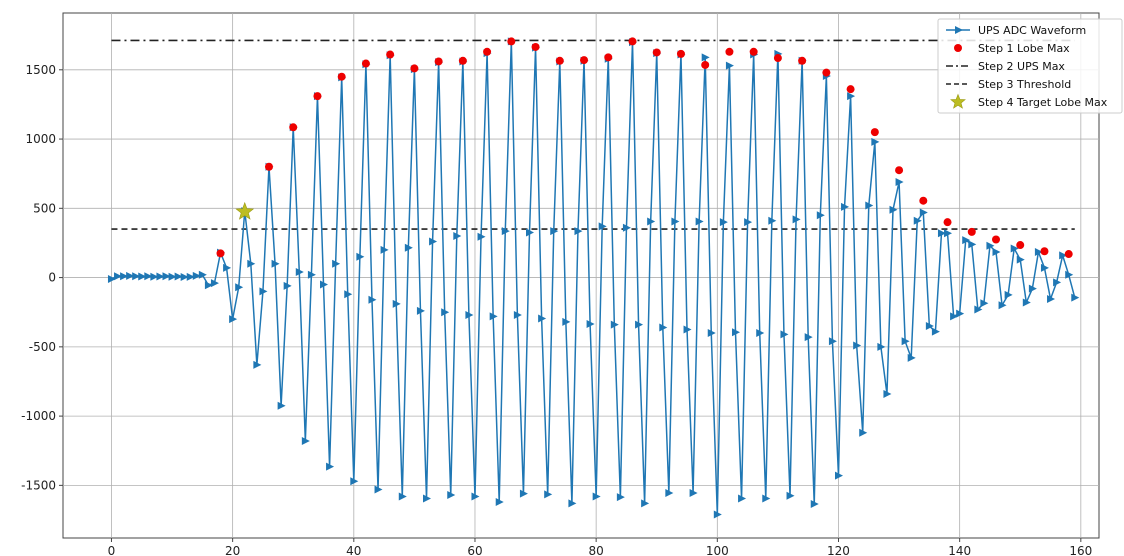 The width and height of the screenshot is (1124, 556). I want to click on y-tick-label: 1500, so click(40, 70).